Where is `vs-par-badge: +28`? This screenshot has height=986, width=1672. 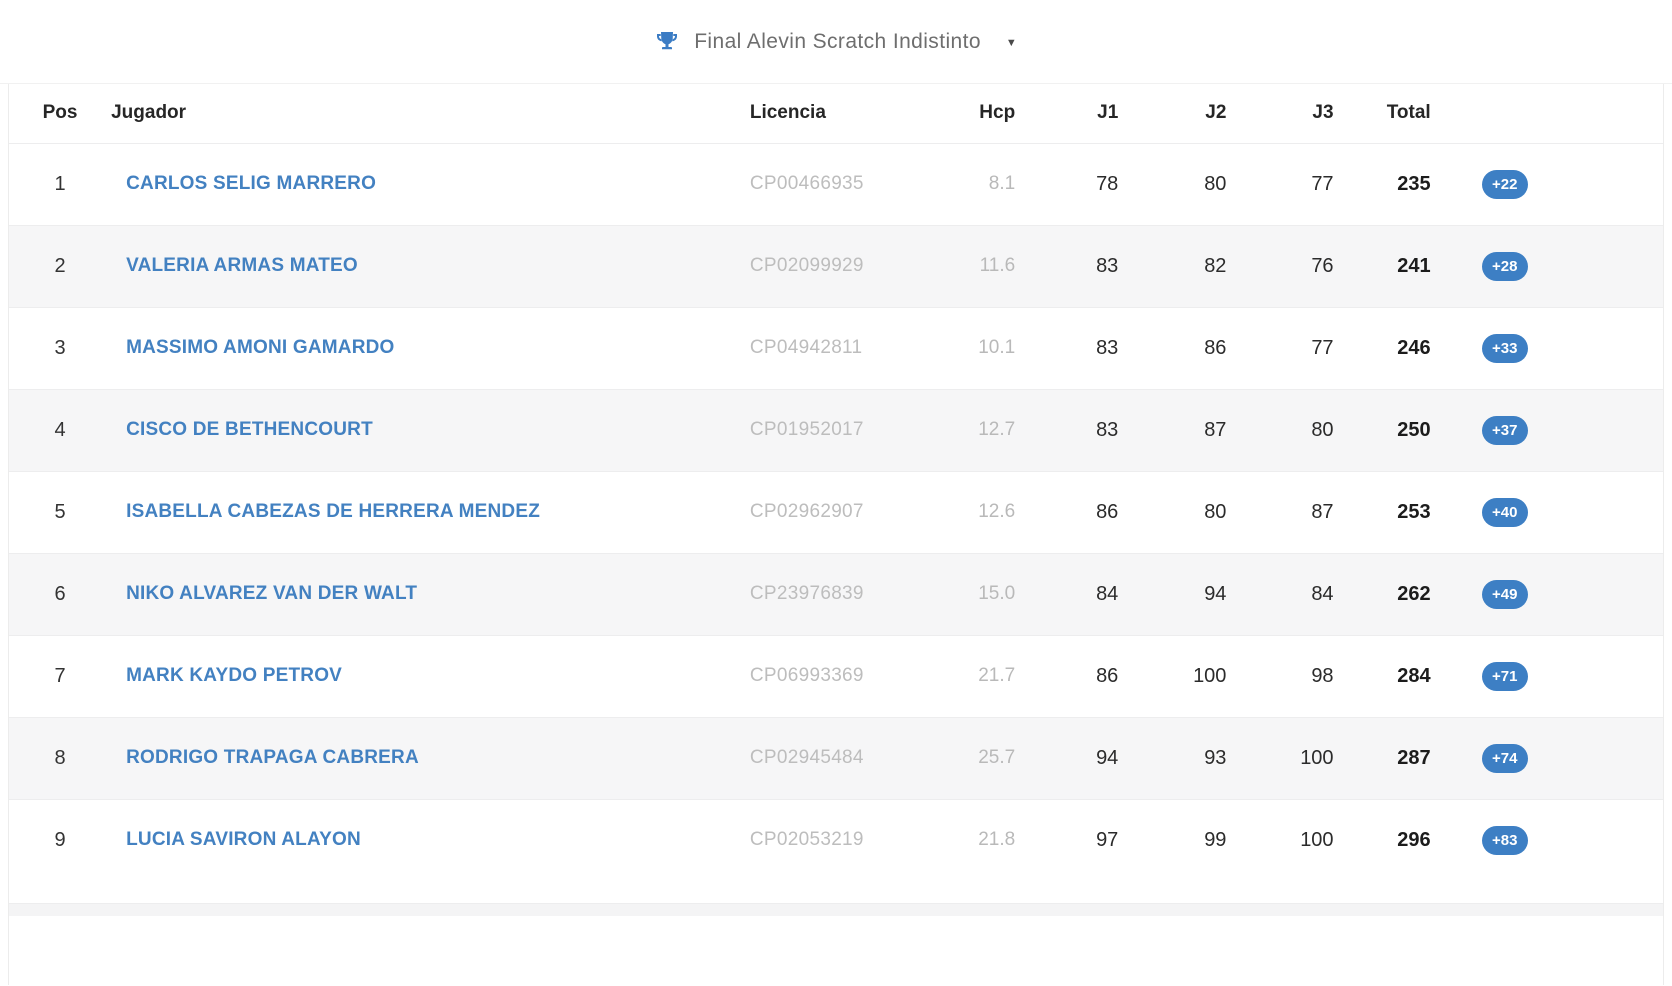 vs-par-badge: +28 is located at coordinates (1504, 266).